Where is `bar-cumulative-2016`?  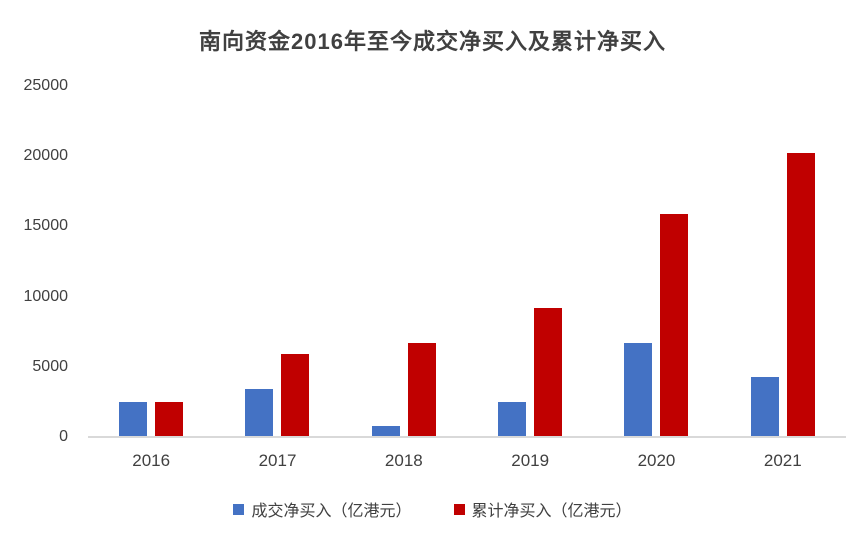
bar-cumulative-2016 is located at coordinates (169, 419).